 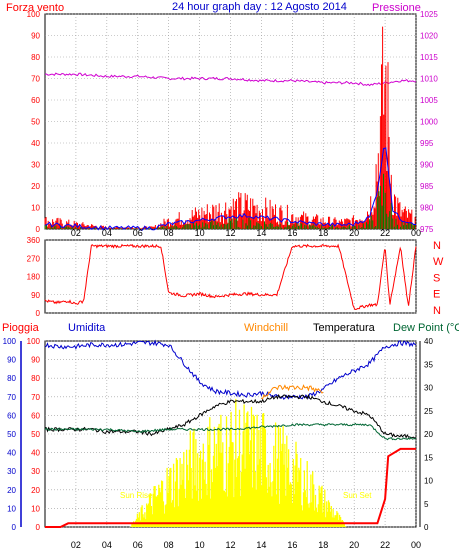 What do you see at coordinates (200, 233) in the screenshot?
I see `x-tick-label-top: 10` at bounding box center [200, 233].